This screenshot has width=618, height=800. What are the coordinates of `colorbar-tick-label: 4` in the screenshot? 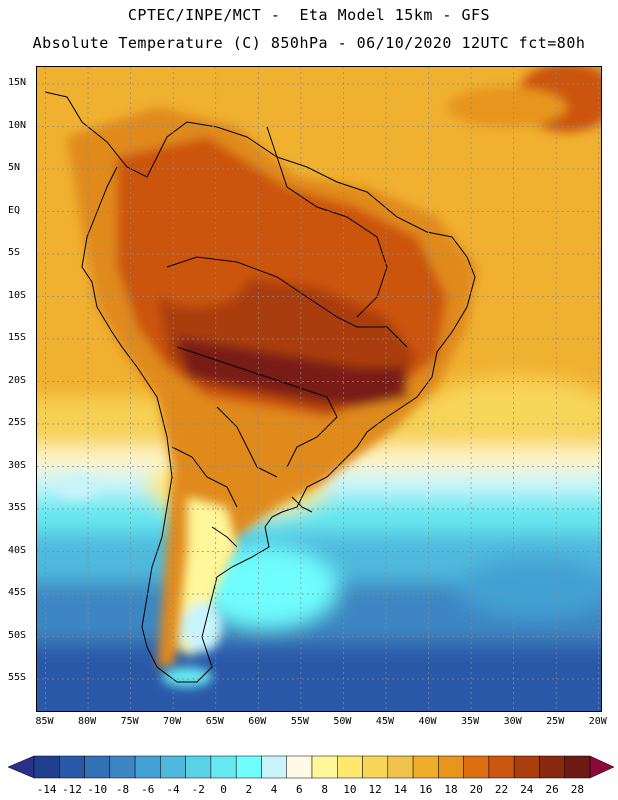 It's located at (274, 789).